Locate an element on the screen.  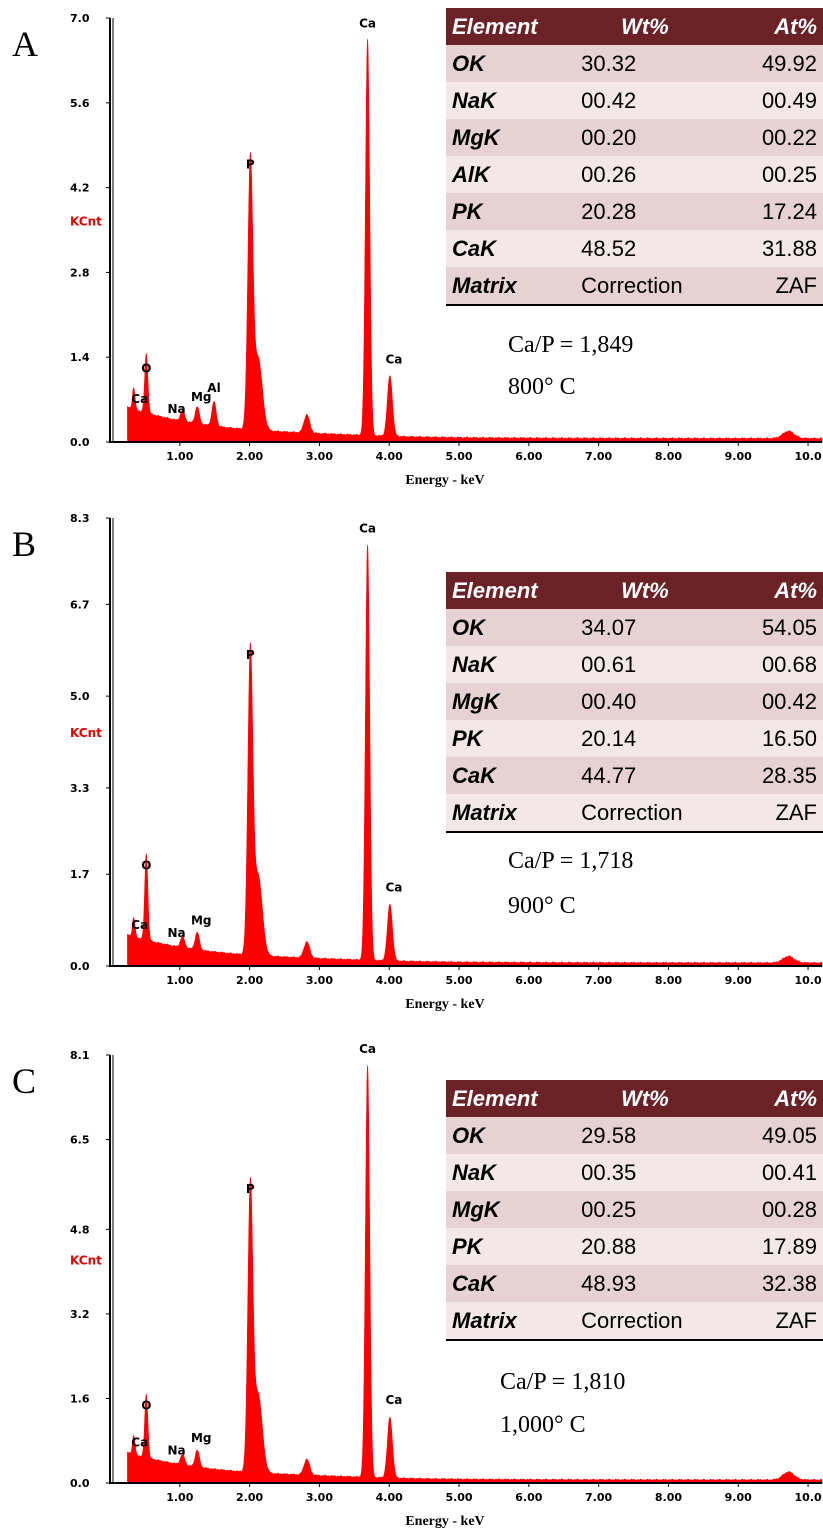
x-tick-label: 2.00 is located at coordinates (249, 456).